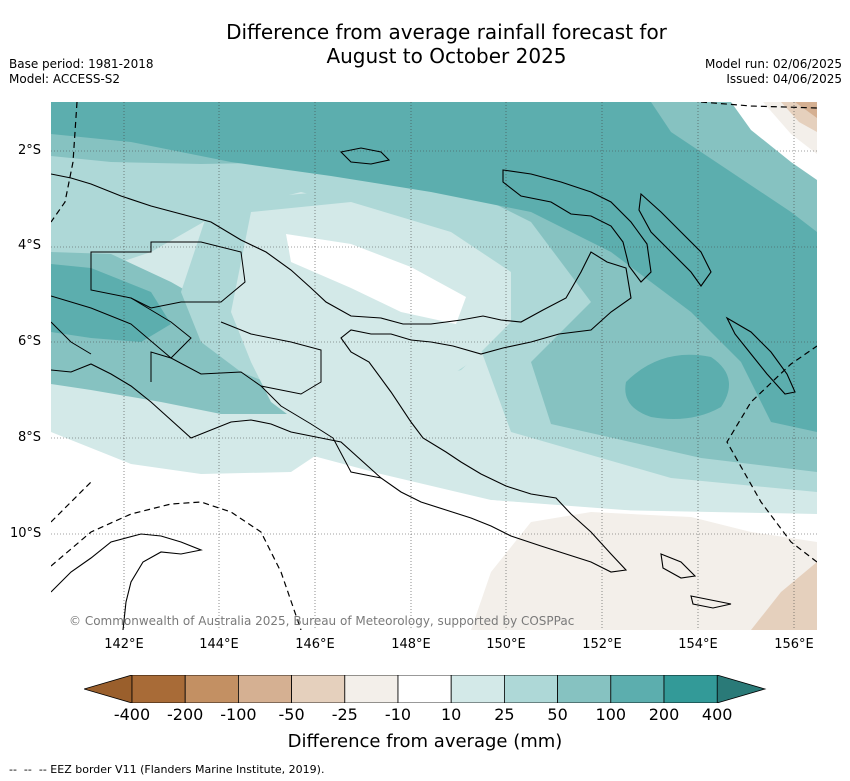 The image size is (850, 781). What do you see at coordinates (291, 714) in the screenshot?
I see `colorbar-tick-label: -50` at bounding box center [291, 714].